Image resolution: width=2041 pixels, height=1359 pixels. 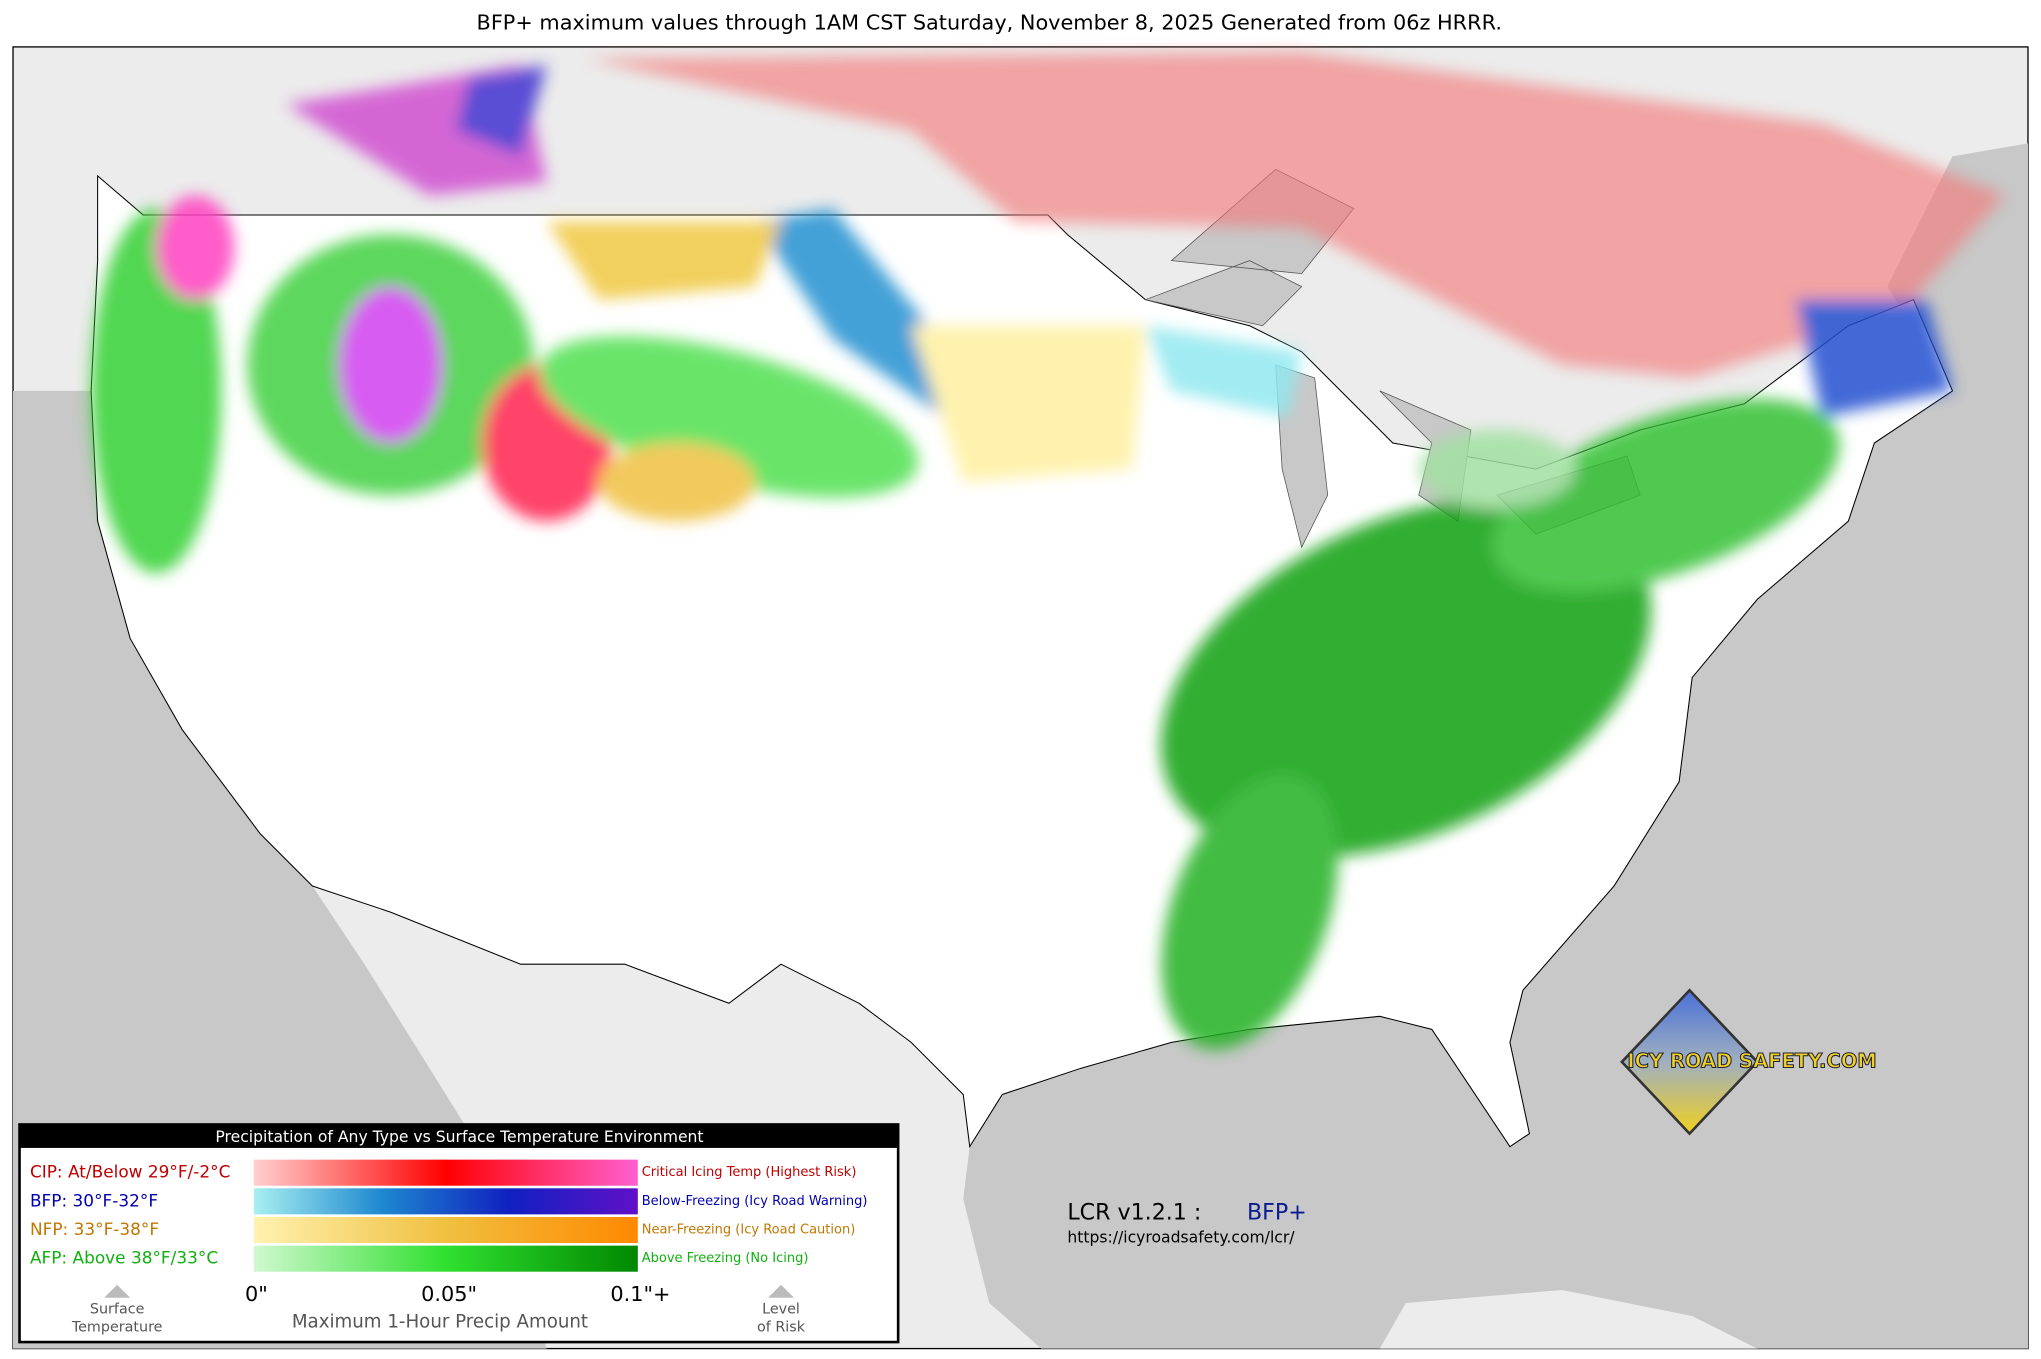 What do you see at coordinates (1181, 1237) in the screenshot?
I see `url: https://icyroadsafety.com/lcr/` at bounding box center [1181, 1237].